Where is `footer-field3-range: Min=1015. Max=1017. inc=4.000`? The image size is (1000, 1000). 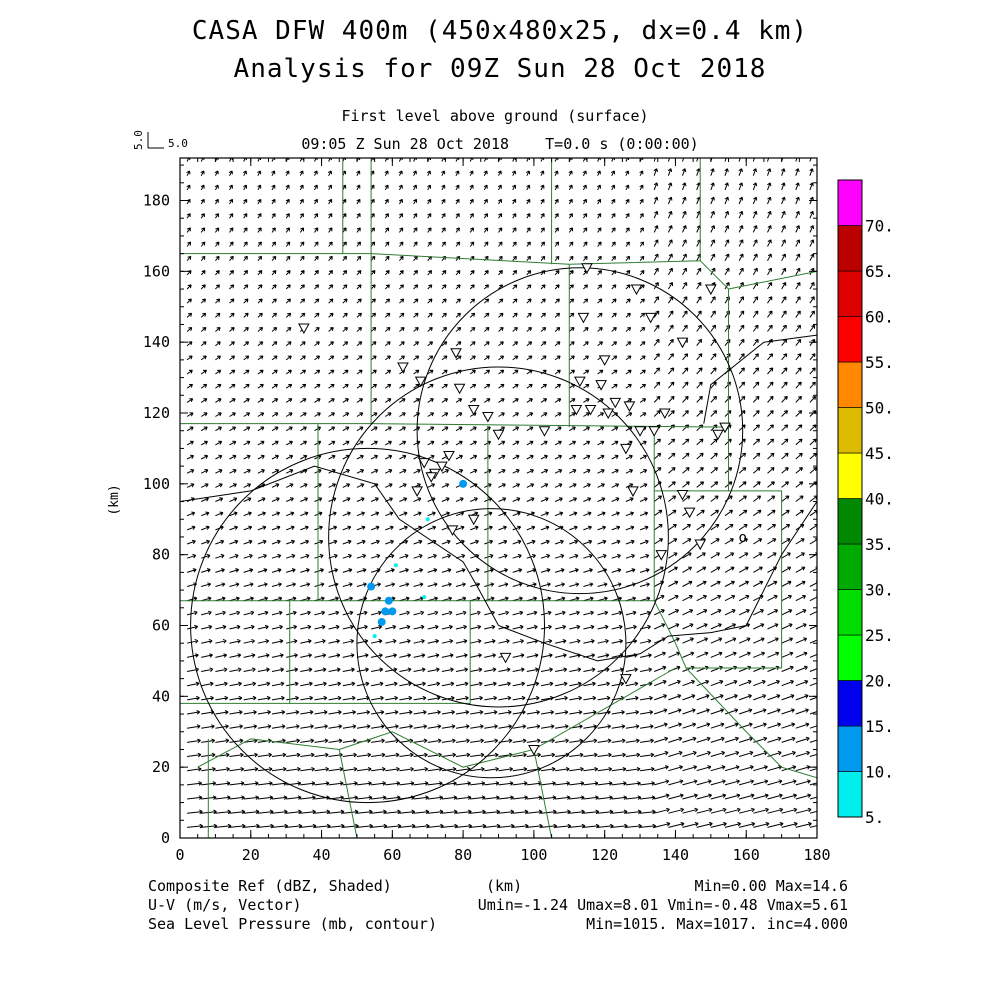 footer-field3-range: Min=1015. Max=1017. inc=4.000 is located at coordinates (717, 924).